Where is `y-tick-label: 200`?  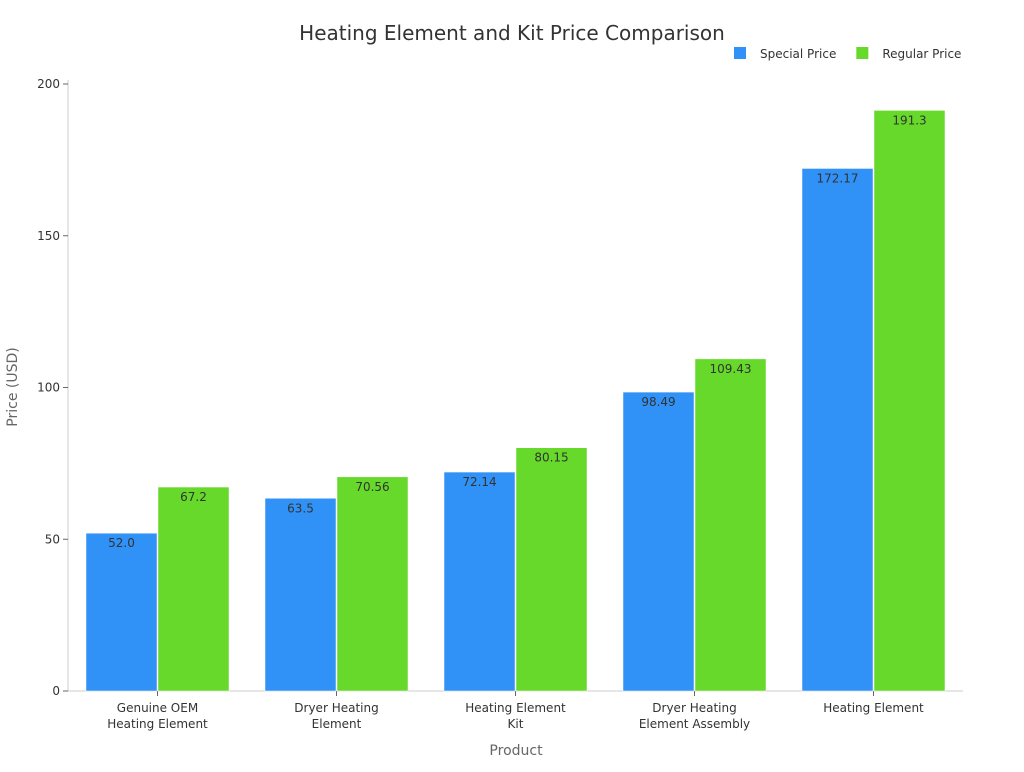
y-tick-label: 200 is located at coordinates (48, 84).